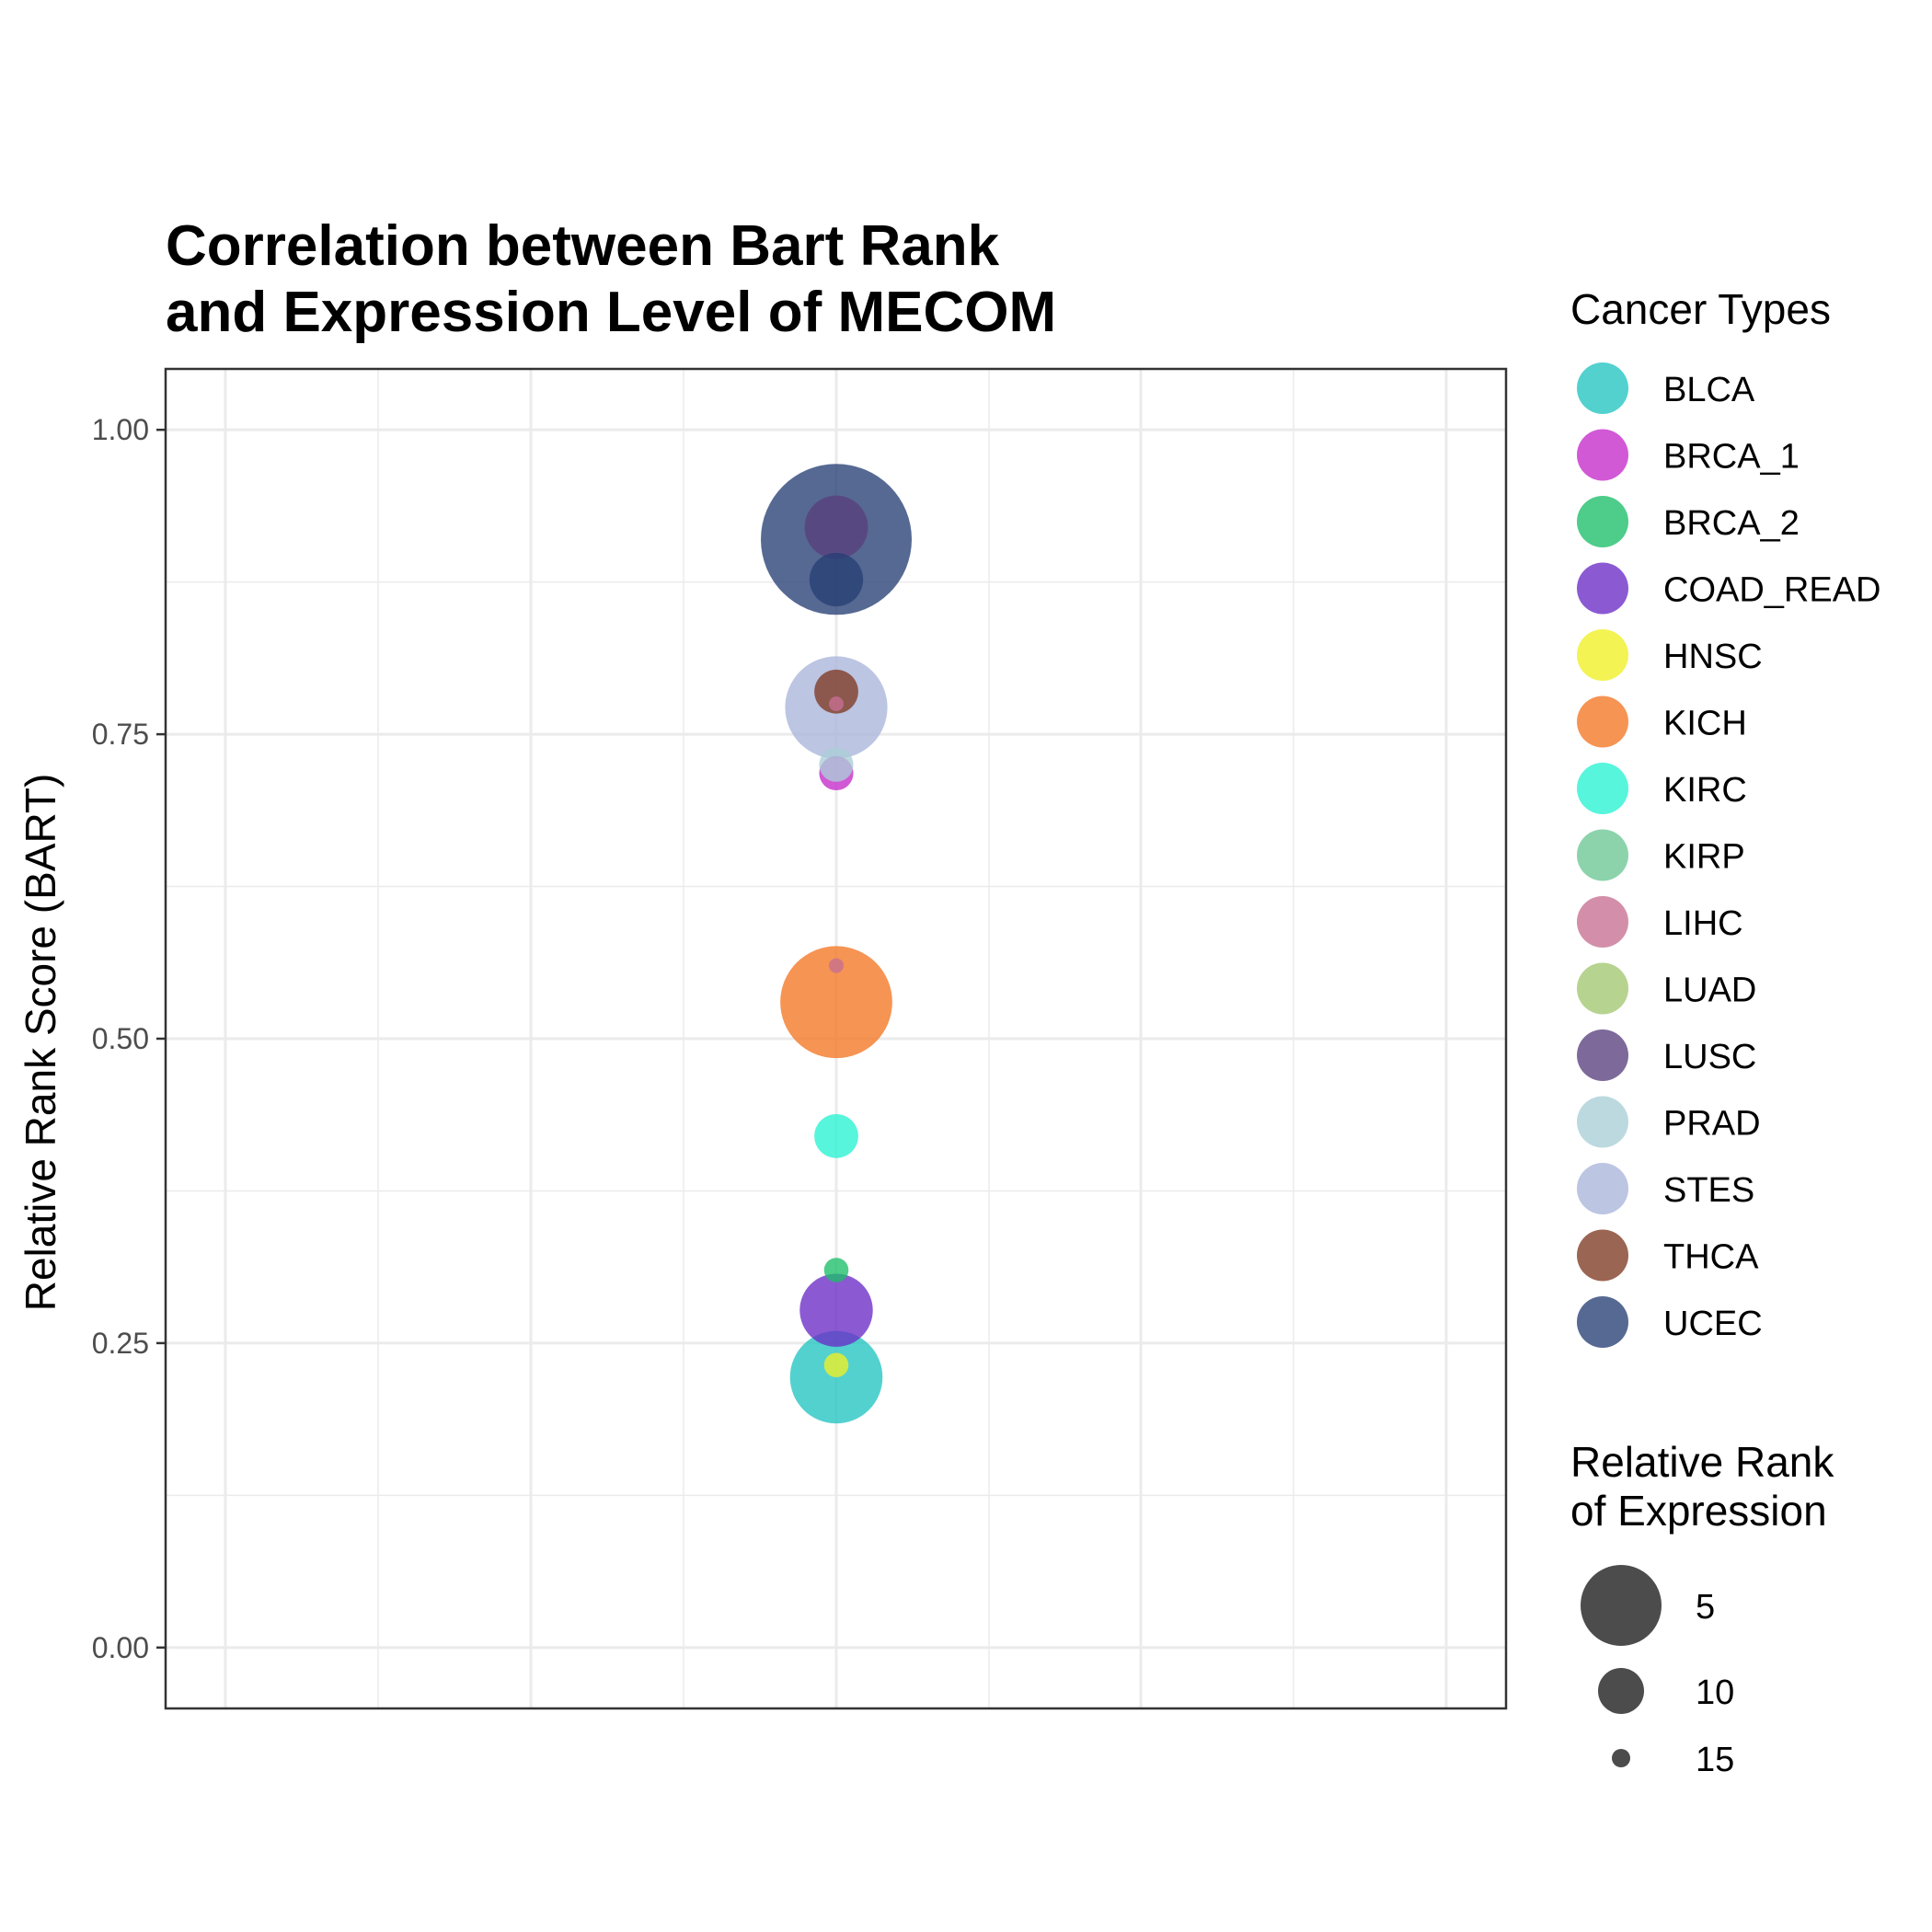 This screenshot has width=1932, height=1932. Describe the element at coordinates (583, 246) in the screenshot. I see `chart-title-line-1: Correlation between Bart Rank` at that location.